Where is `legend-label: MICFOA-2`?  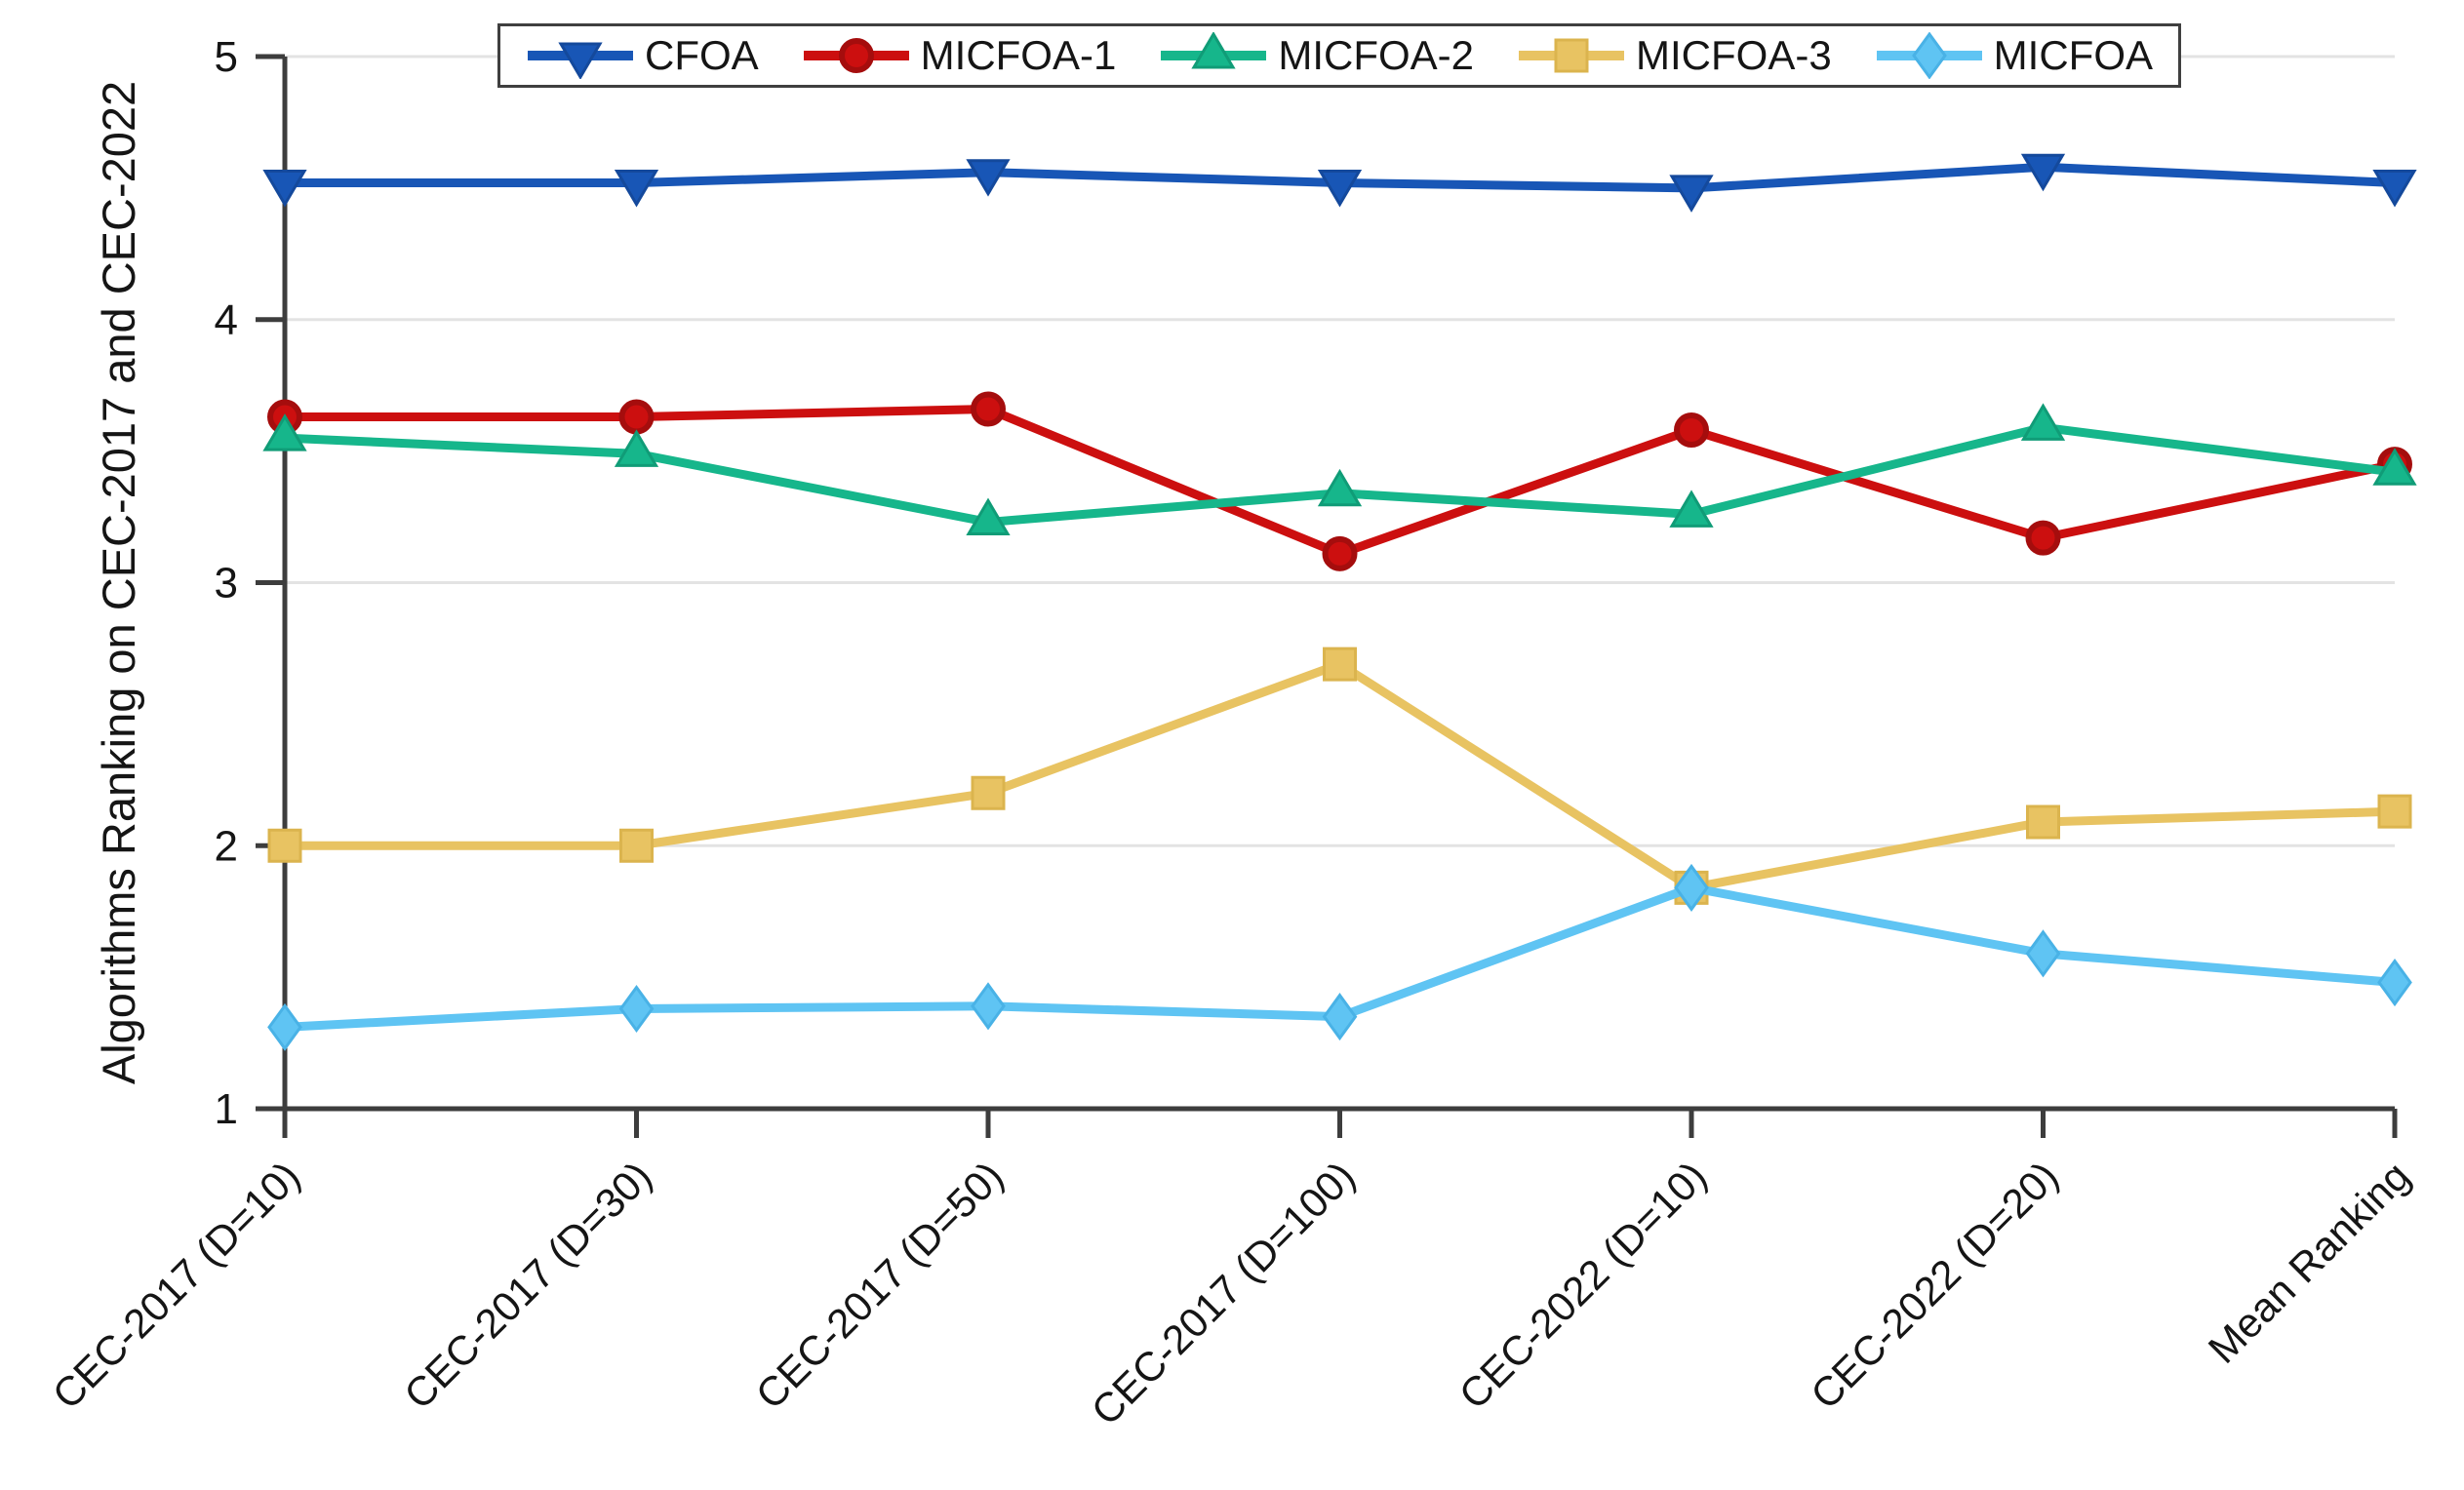 legend-label: MICFOA-2 is located at coordinates (1376, 55).